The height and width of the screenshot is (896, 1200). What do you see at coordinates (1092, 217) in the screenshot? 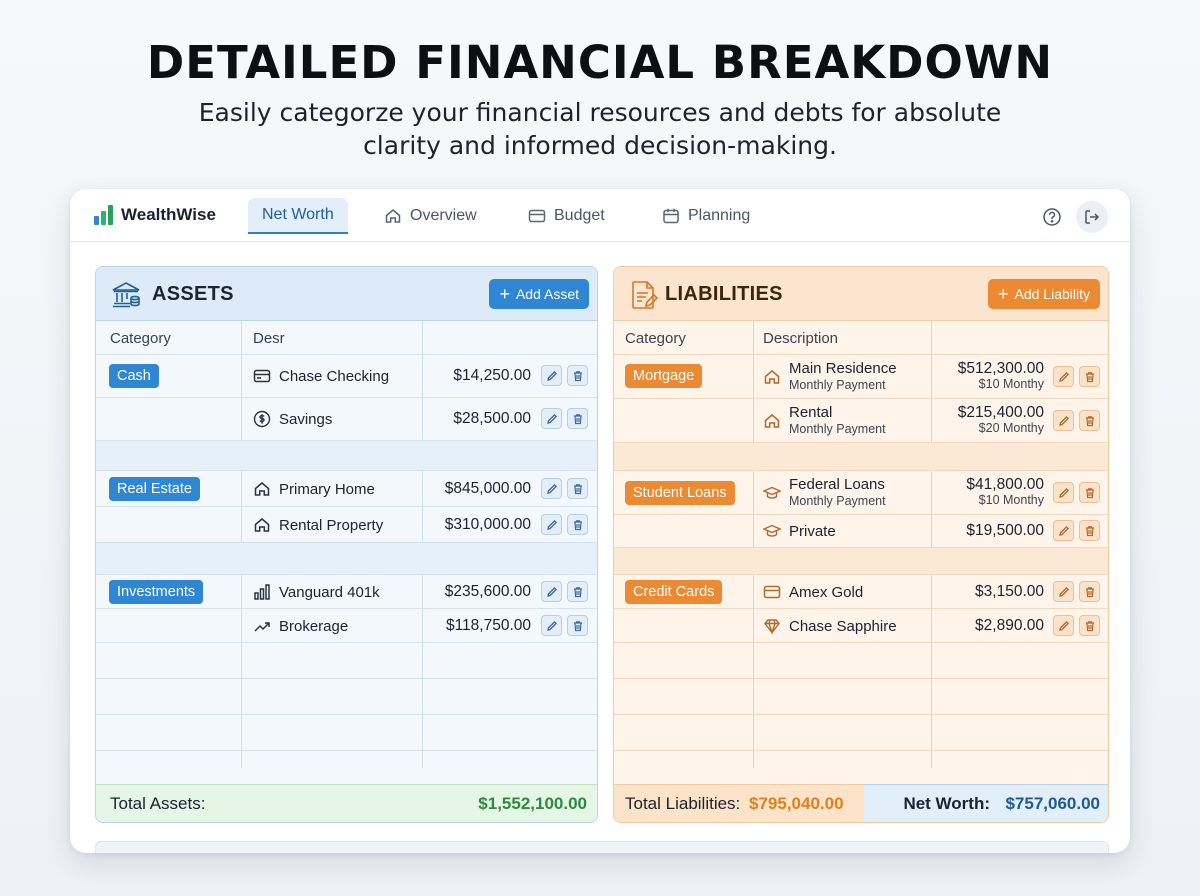
I see `logout-button` at bounding box center [1092, 217].